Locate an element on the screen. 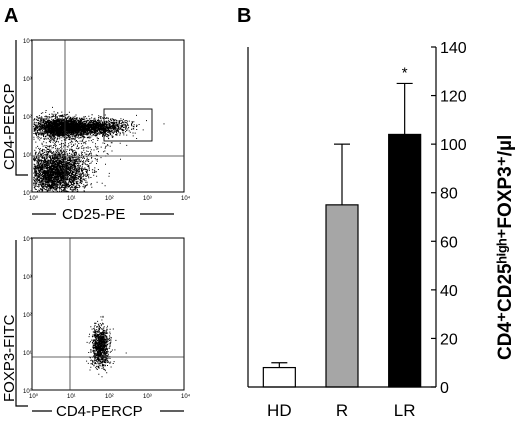  flow-bottom-ylabel: FOXP3-FITC is located at coordinates (9, 358).